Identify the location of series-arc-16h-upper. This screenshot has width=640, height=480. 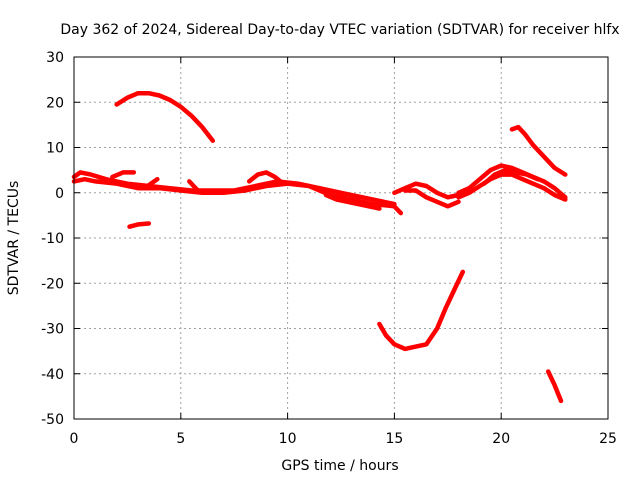
(426, 190).